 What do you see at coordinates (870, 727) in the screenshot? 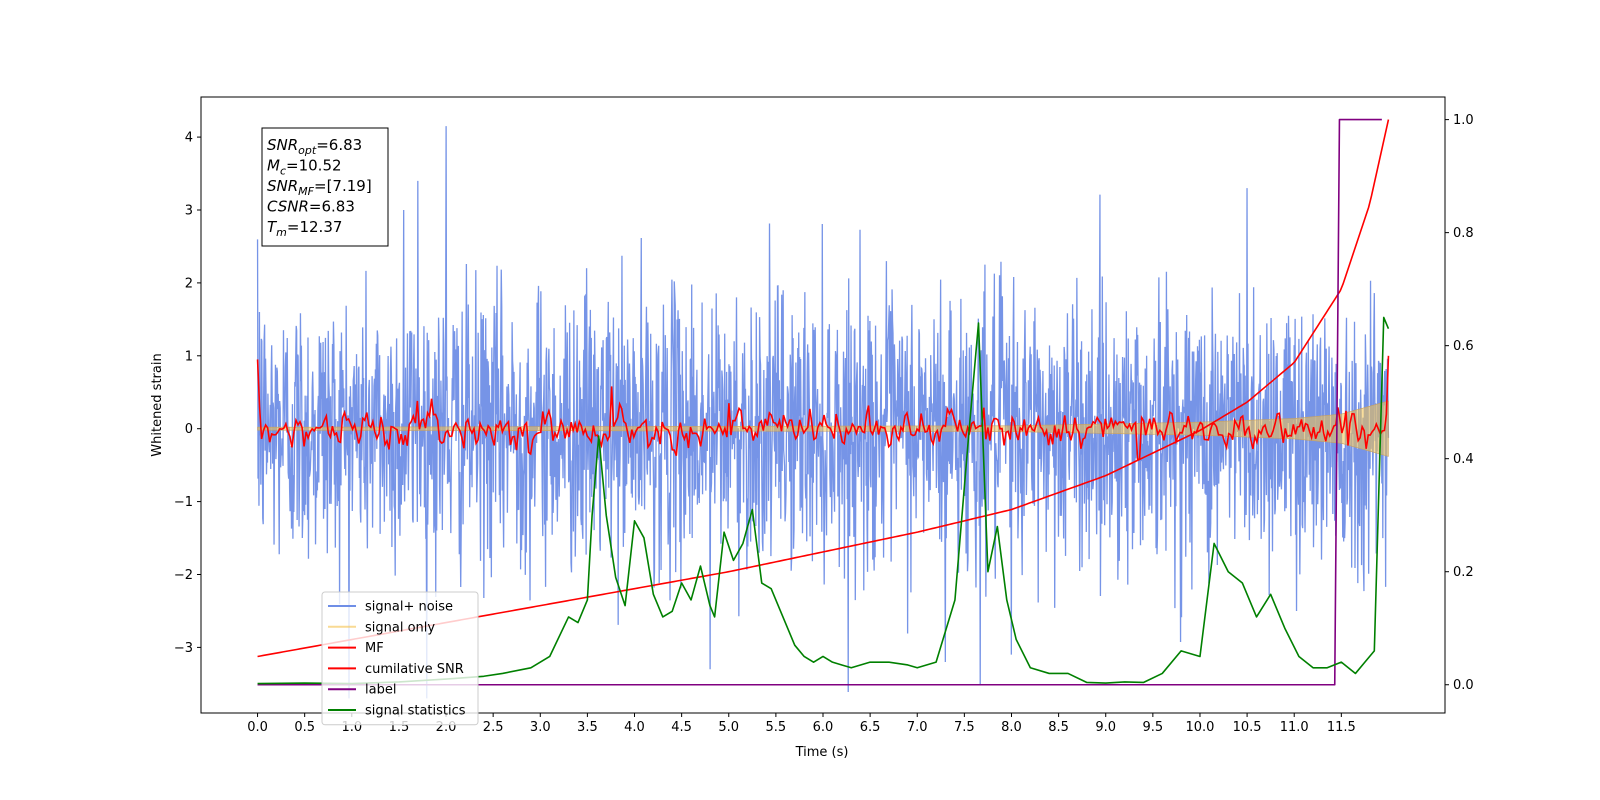
I see `x-tick-label: 6.5` at bounding box center [870, 727].